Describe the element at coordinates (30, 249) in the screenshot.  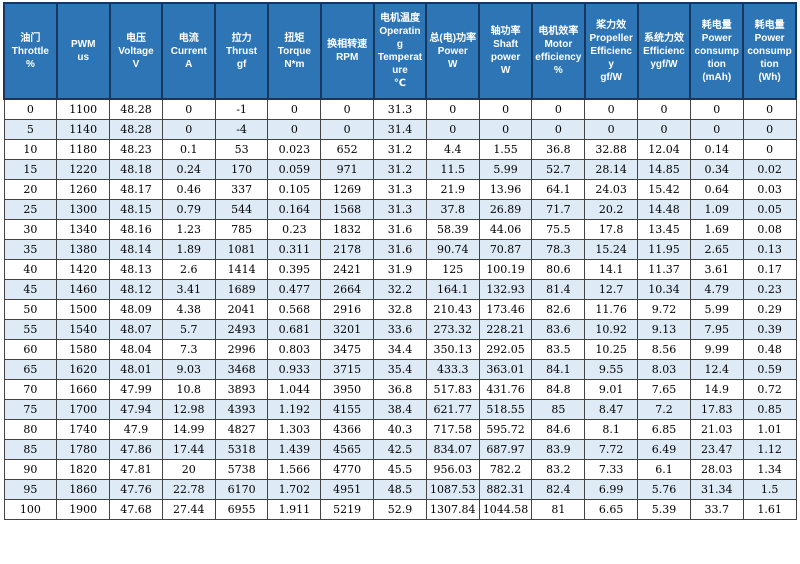
I see `cell-throttle: 35` at that location.